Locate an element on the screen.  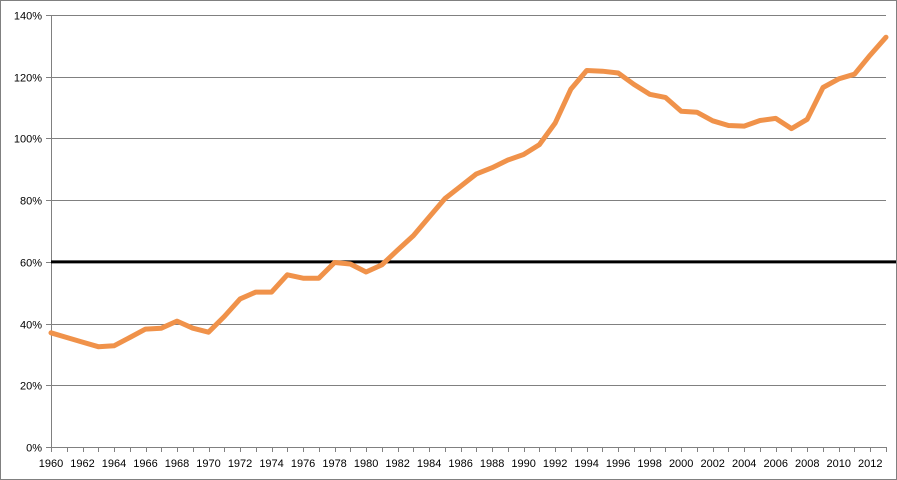
x-tick-label: 1984 is located at coordinates (429, 464).